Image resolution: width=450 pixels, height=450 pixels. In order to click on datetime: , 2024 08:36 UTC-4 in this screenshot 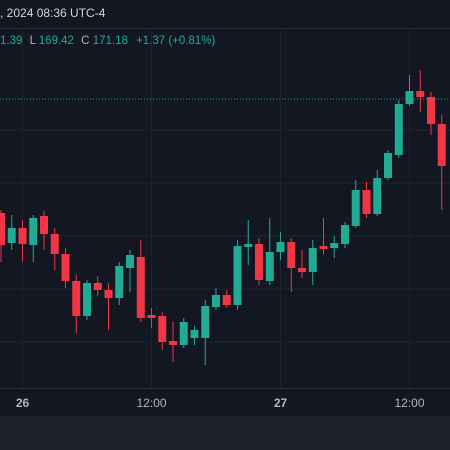, I will do `click(53, 13)`.